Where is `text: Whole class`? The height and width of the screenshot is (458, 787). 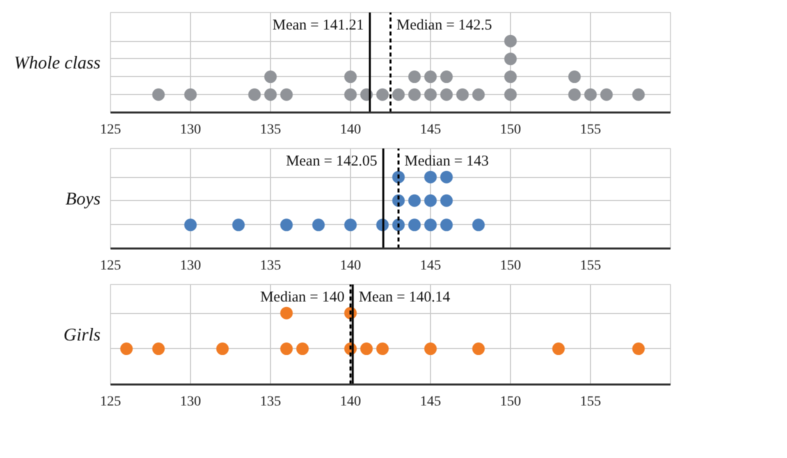
text: Whole class is located at coordinates (57, 62).